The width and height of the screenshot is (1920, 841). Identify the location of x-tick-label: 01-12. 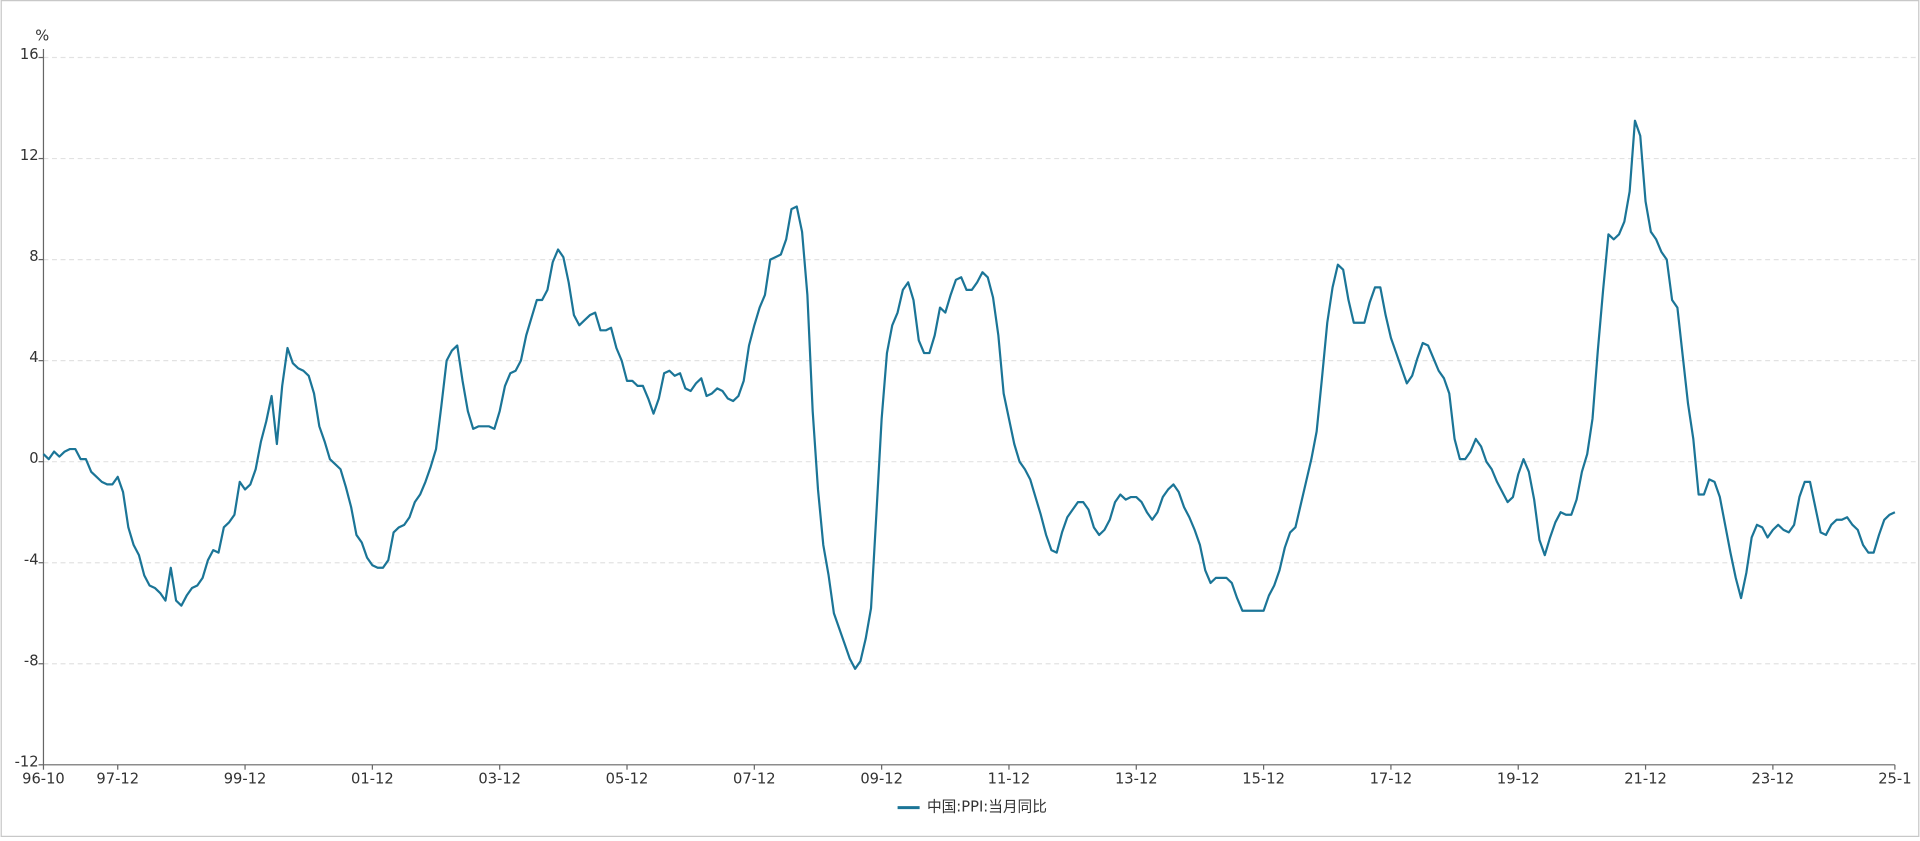
(372, 778).